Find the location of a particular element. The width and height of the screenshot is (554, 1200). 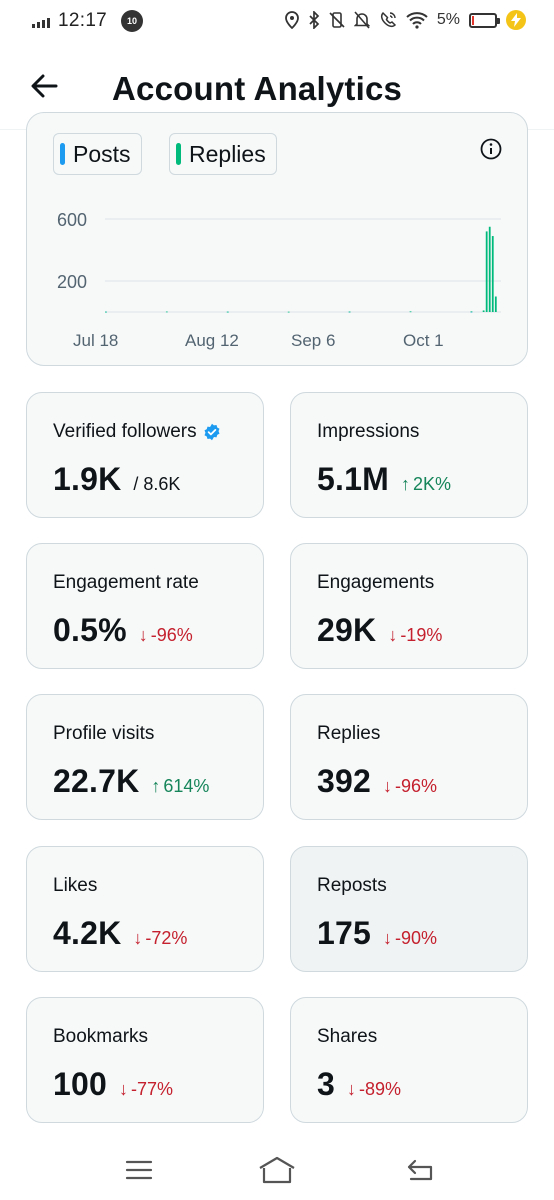

metric-label: Impressions is located at coordinates (368, 432).